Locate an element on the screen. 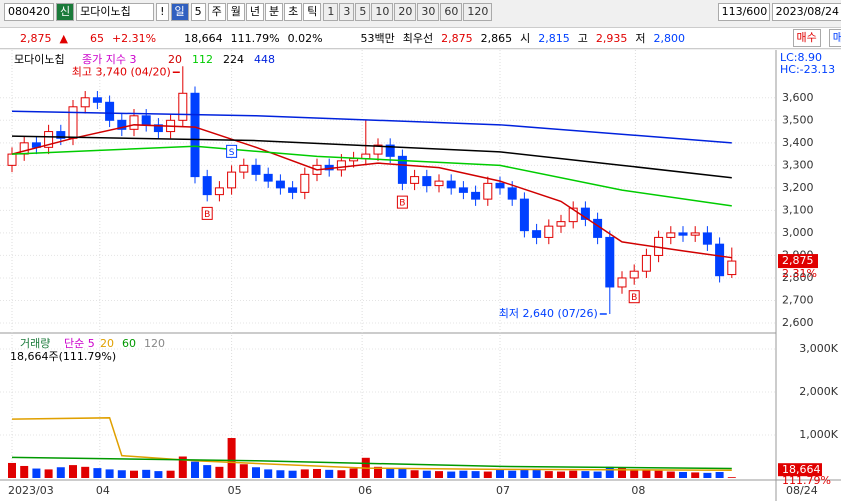  arrow: ▲ is located at coordinates (63, 38).